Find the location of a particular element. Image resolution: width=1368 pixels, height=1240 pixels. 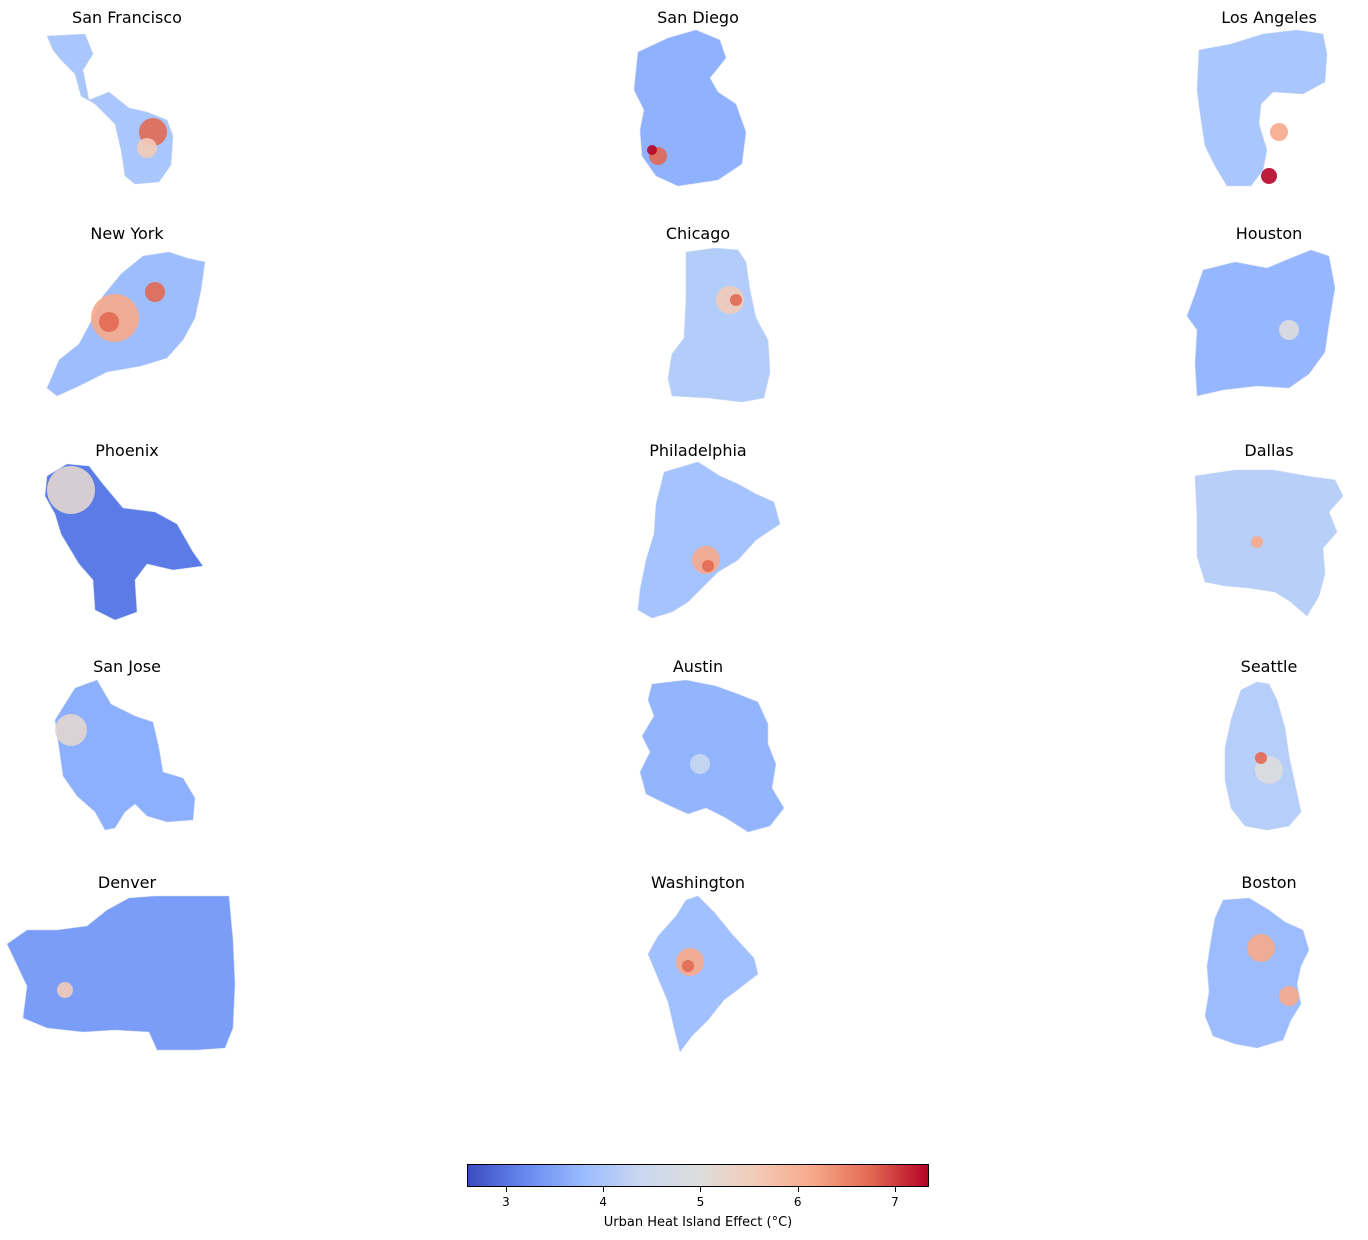

map-title: Houston is located at coordinates (1269, 233).